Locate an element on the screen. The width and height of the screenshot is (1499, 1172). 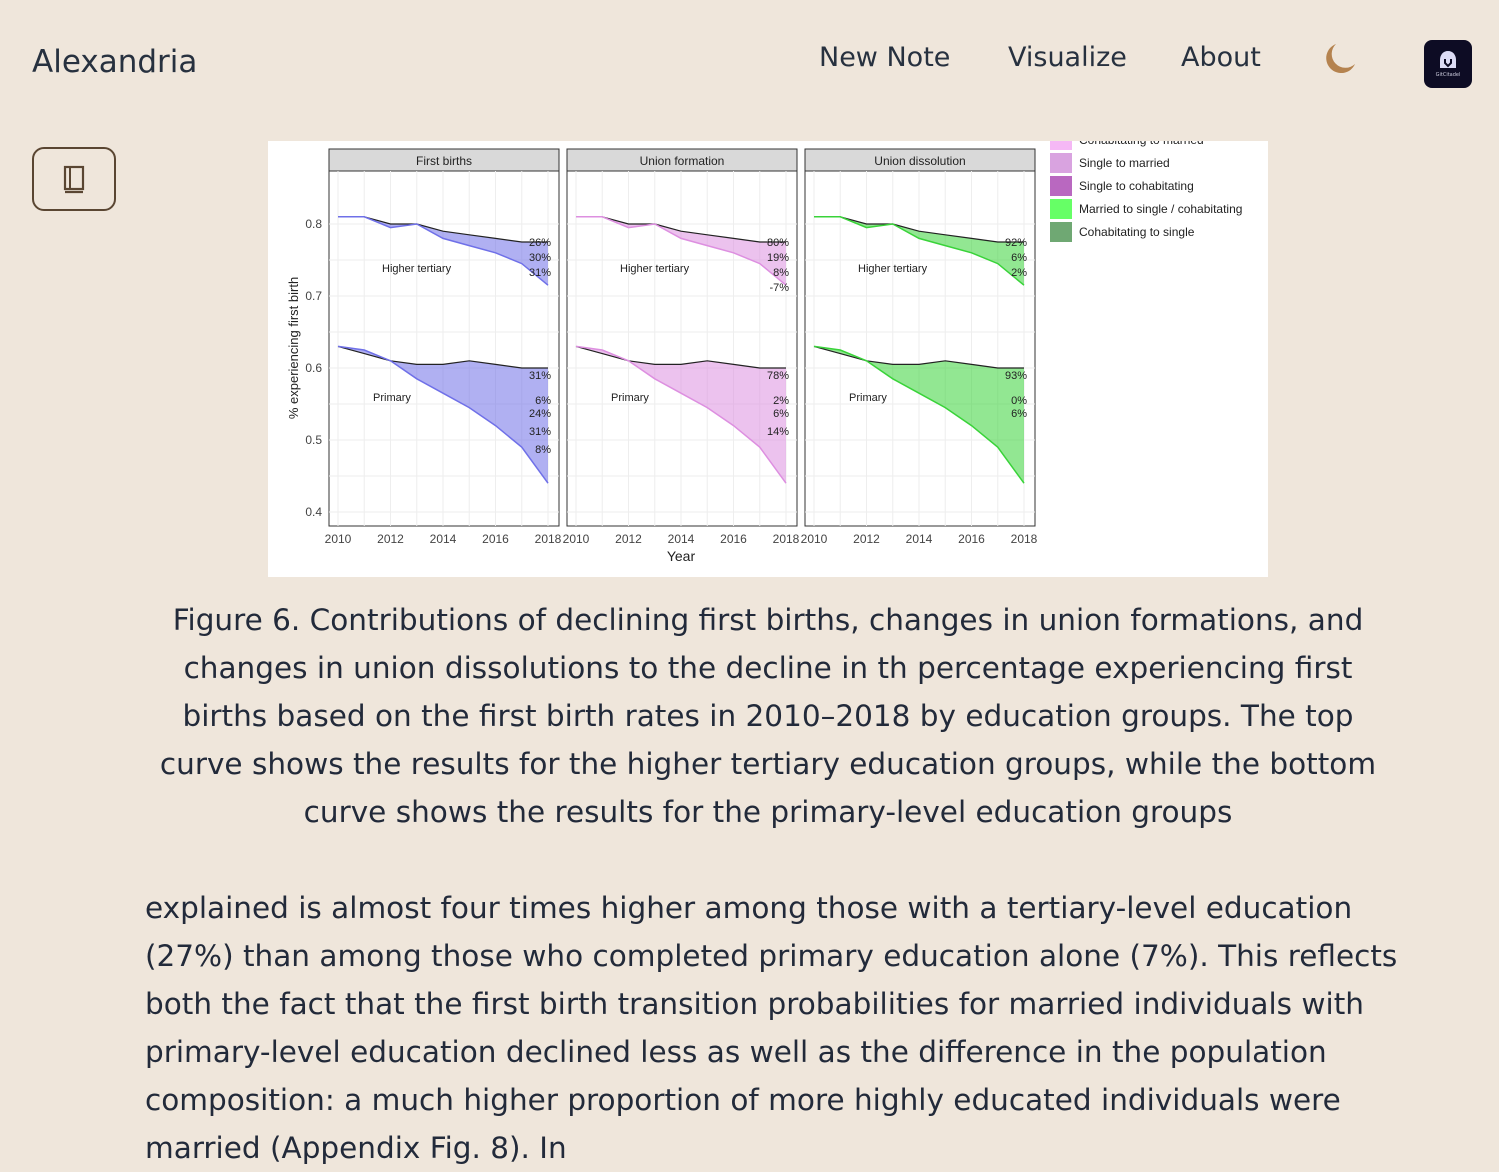
avatar-label: GitCitadel is located at coordinates (1448, 75).